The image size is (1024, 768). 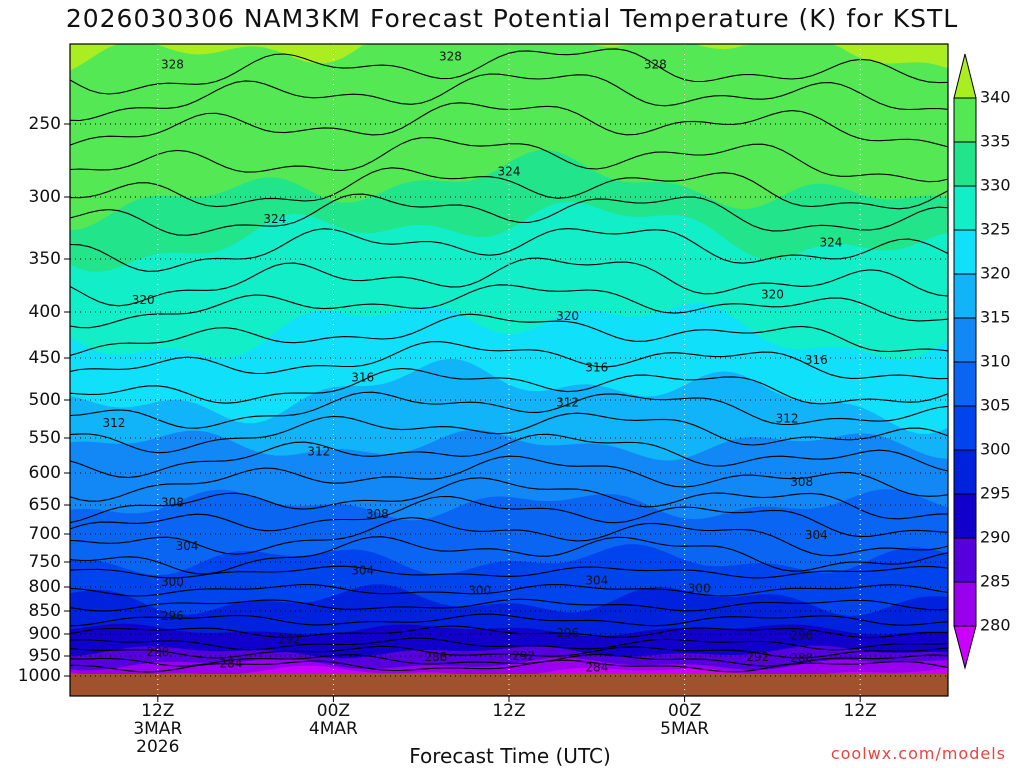 I want to click on contour-label: 292, so click(x=289, y=640).